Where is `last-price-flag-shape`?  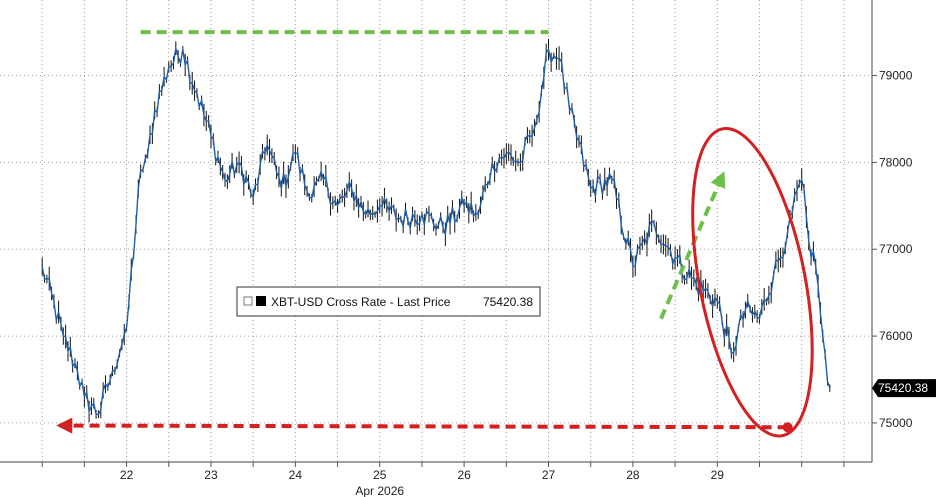
last-price-flag-shape is located at coordinates (904, 388).